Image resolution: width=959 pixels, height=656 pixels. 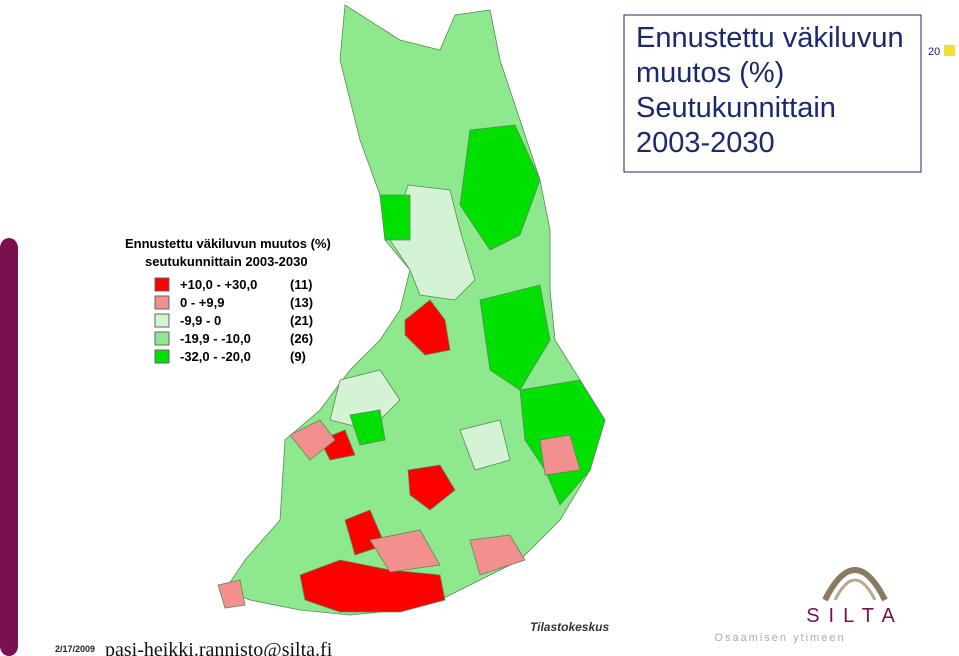 What do you see at coordinates (934, 52) in the screenshot?
I see `page-number: 20` at bounding box center [934, 52].